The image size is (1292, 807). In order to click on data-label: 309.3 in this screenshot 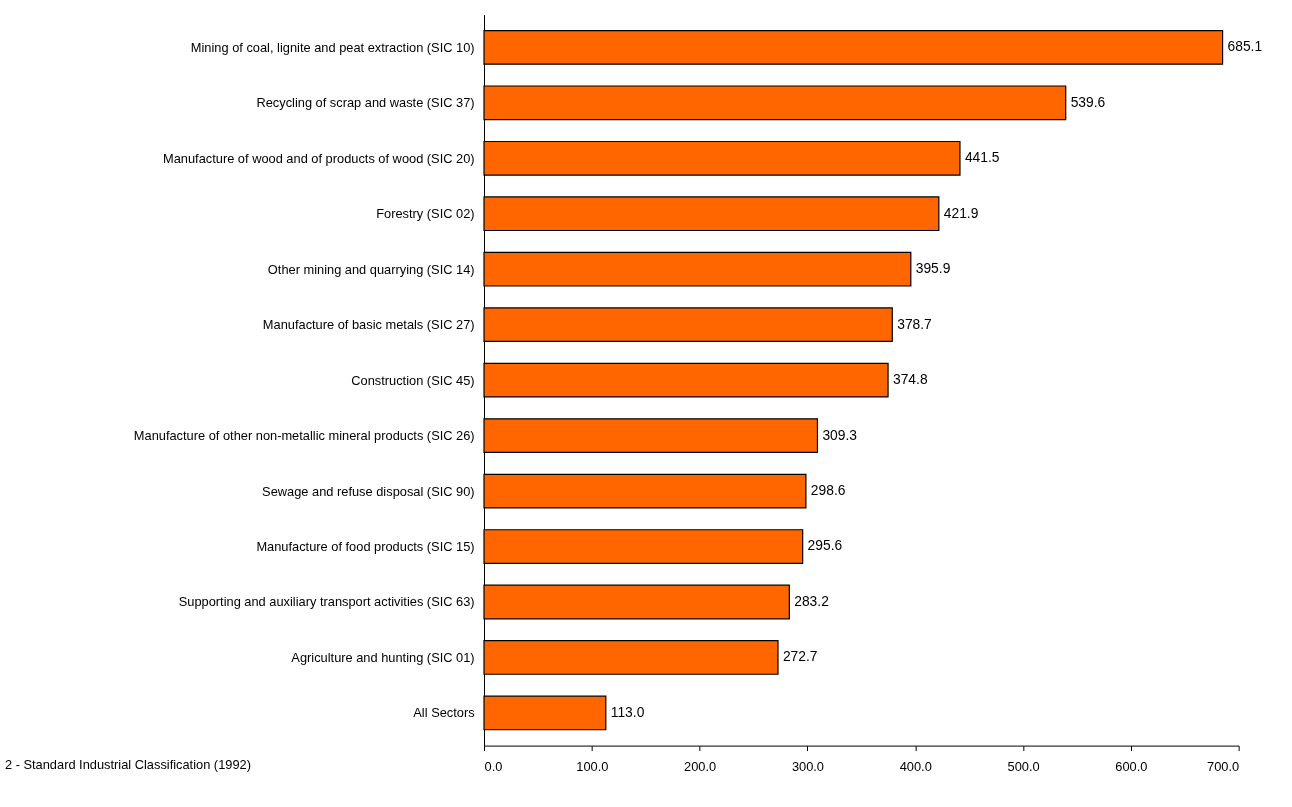, I will do `click(840, 434)`.